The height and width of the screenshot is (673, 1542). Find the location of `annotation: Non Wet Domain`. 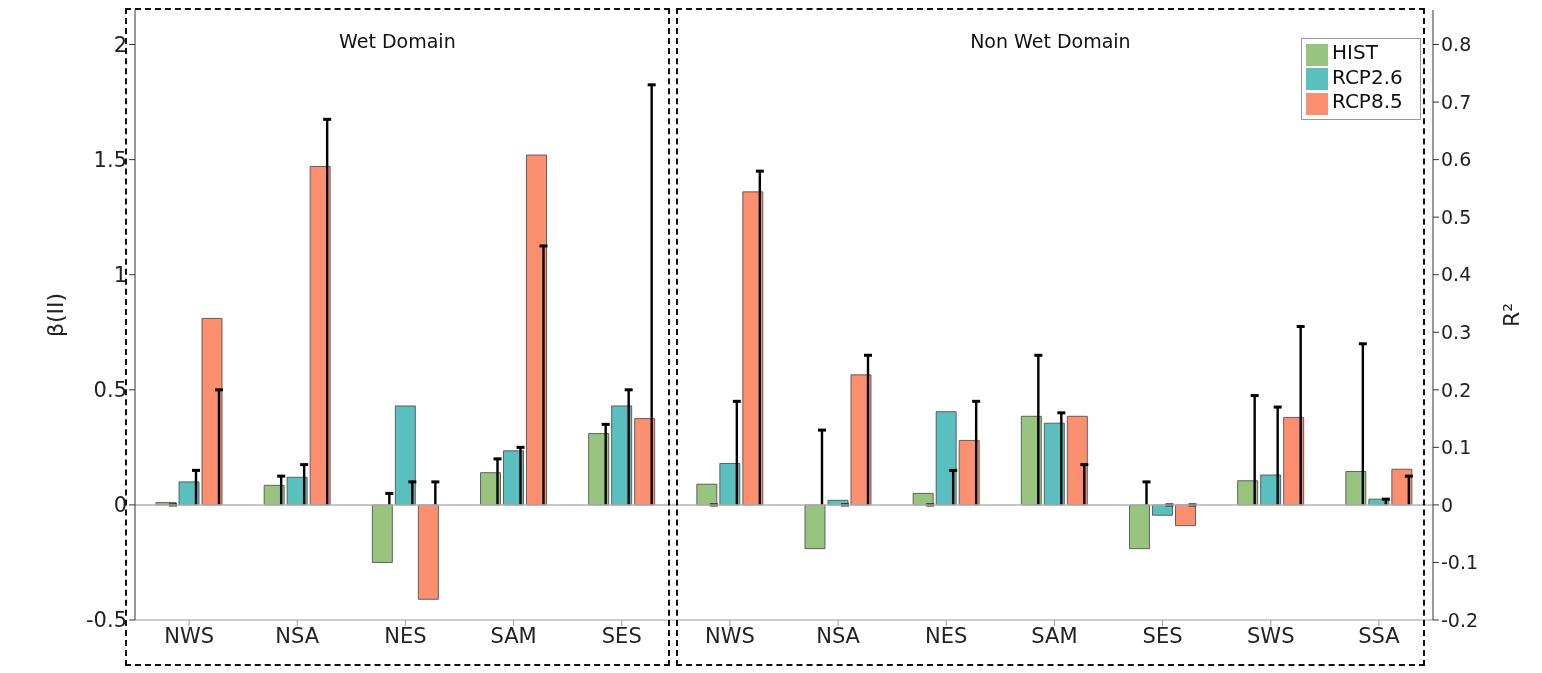

annotation: Non Wet Domain is located at coordinates (1050, 41).